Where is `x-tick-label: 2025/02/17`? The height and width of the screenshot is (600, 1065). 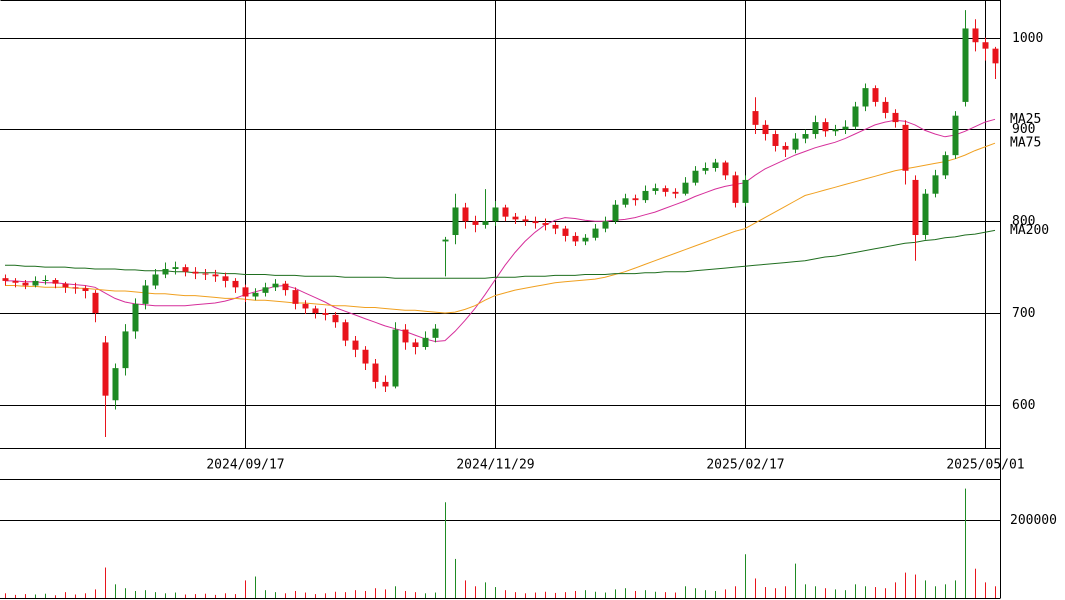 x-tick-label: 2025/02/17 is located at coordinates (745, 465).